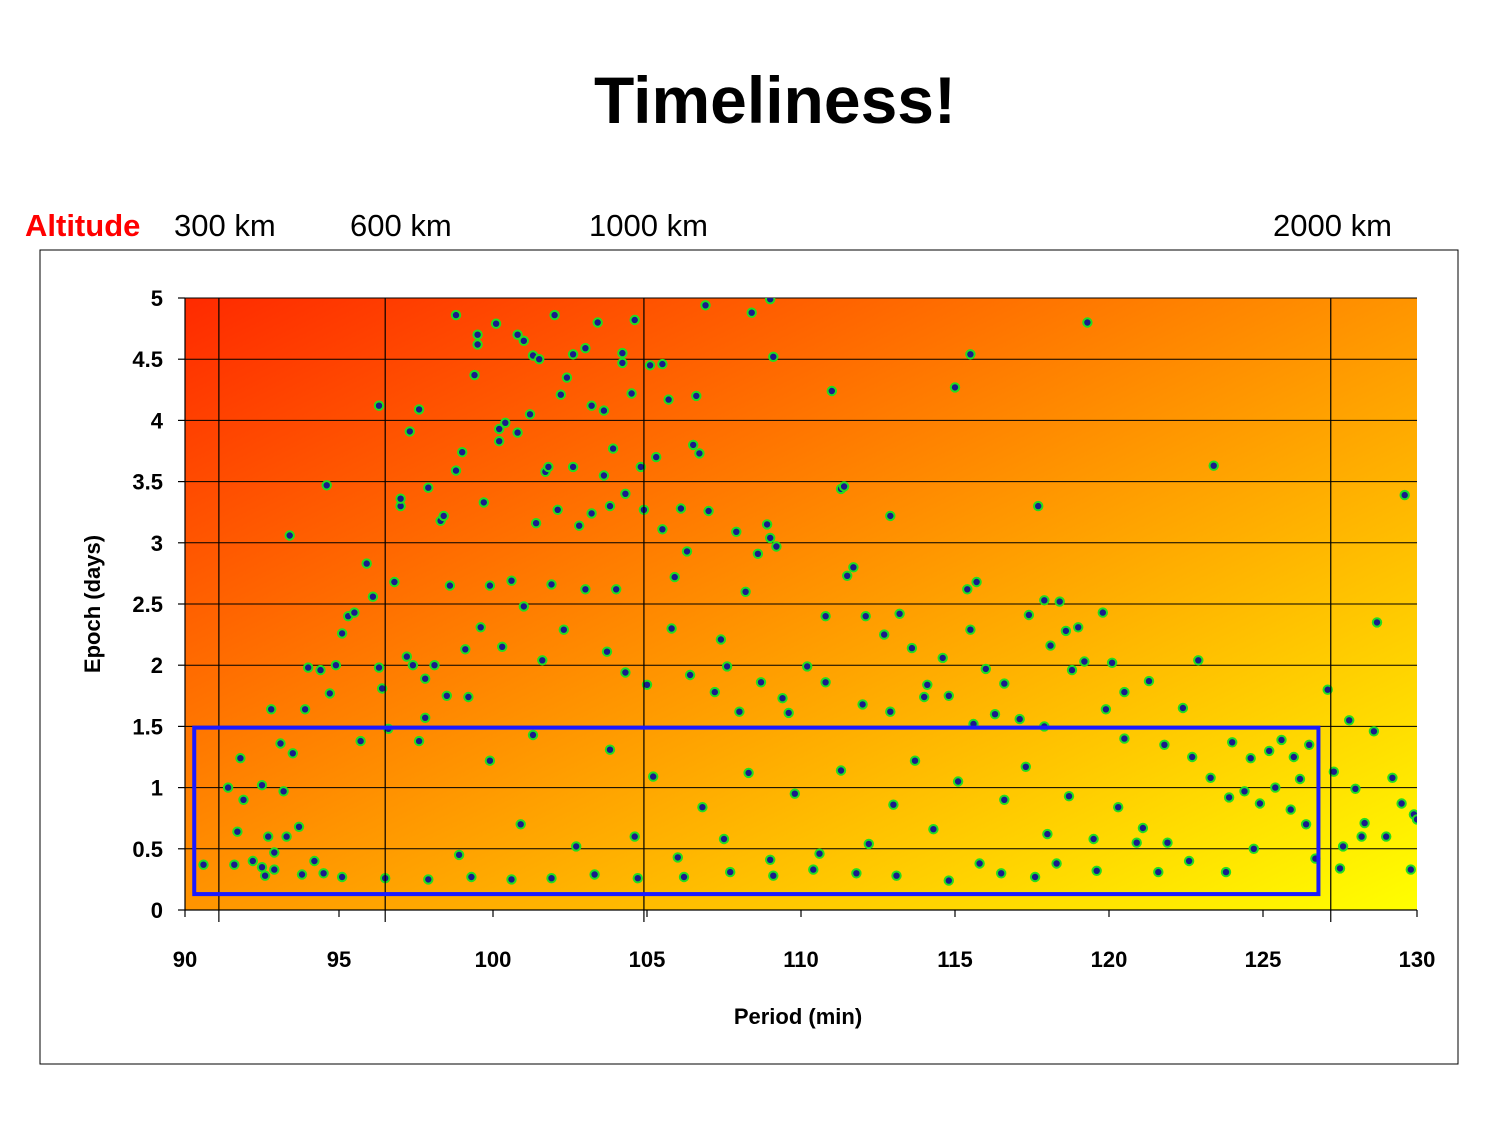  I want to click on x-tick-label: 110, so click(801, 959).